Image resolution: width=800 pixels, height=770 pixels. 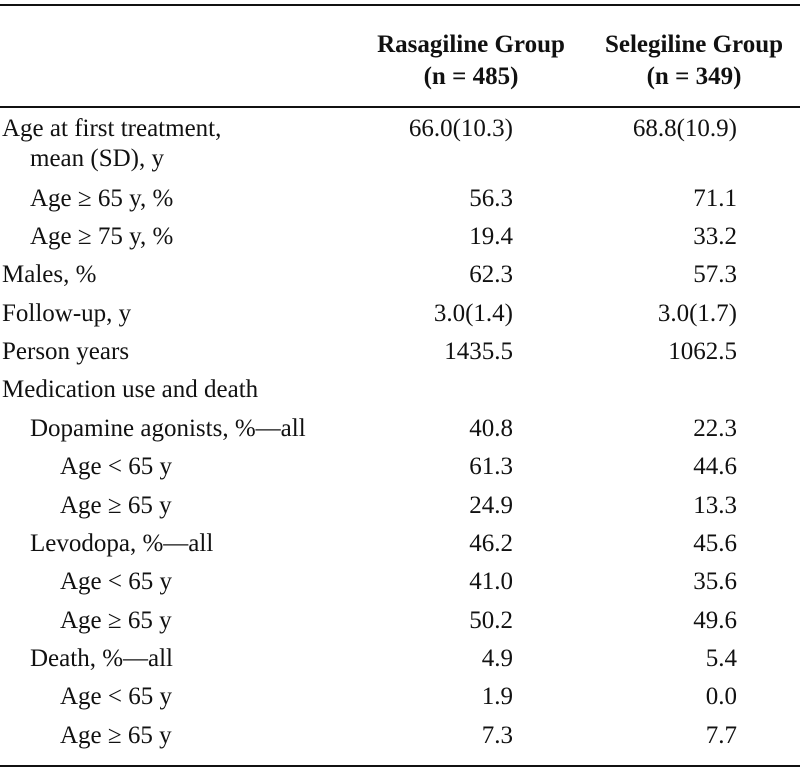 What do you see at coordinates (471, 61) in the screenshot?
I see `column-header-rasagiline: Rasagiline Group (n = 485)` at bounding box center [471, 61].